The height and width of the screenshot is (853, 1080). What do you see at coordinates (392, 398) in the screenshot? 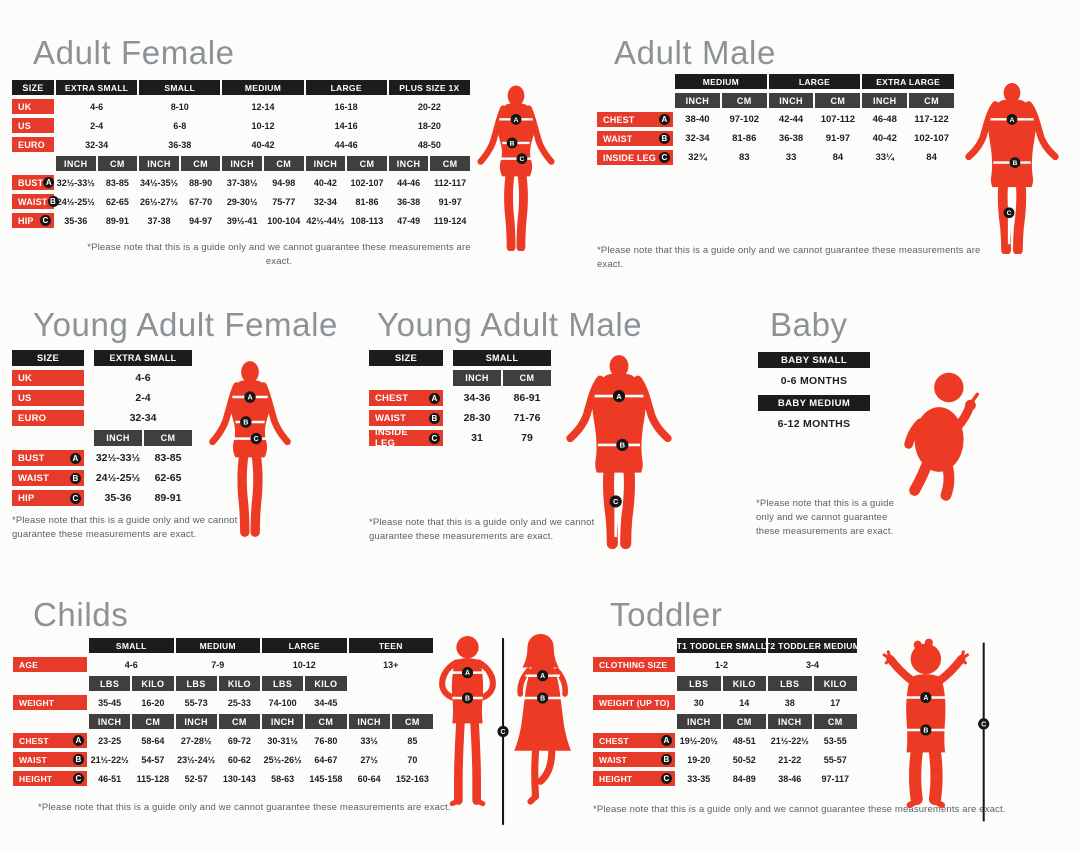
I see `row-label-text: CHEST` at bounding box center [392, 398].